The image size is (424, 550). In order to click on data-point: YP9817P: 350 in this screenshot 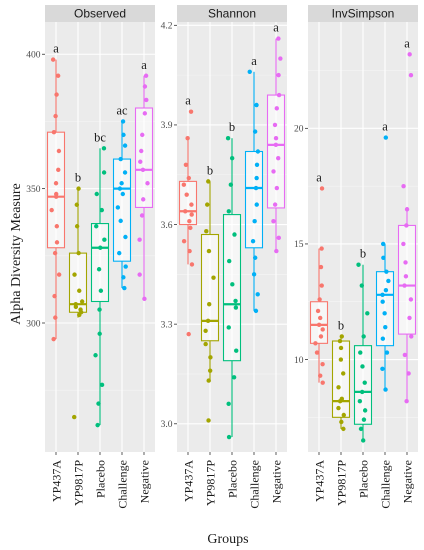, I will do `click(78, 188)`.